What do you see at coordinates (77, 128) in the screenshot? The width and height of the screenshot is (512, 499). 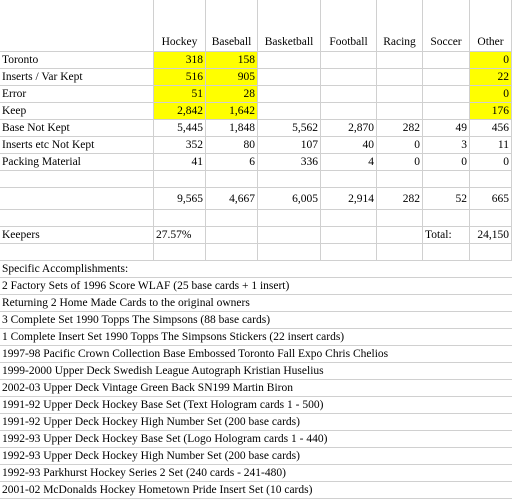 I see `row-label: Base Not Kept` at bounding box center [77, 128].